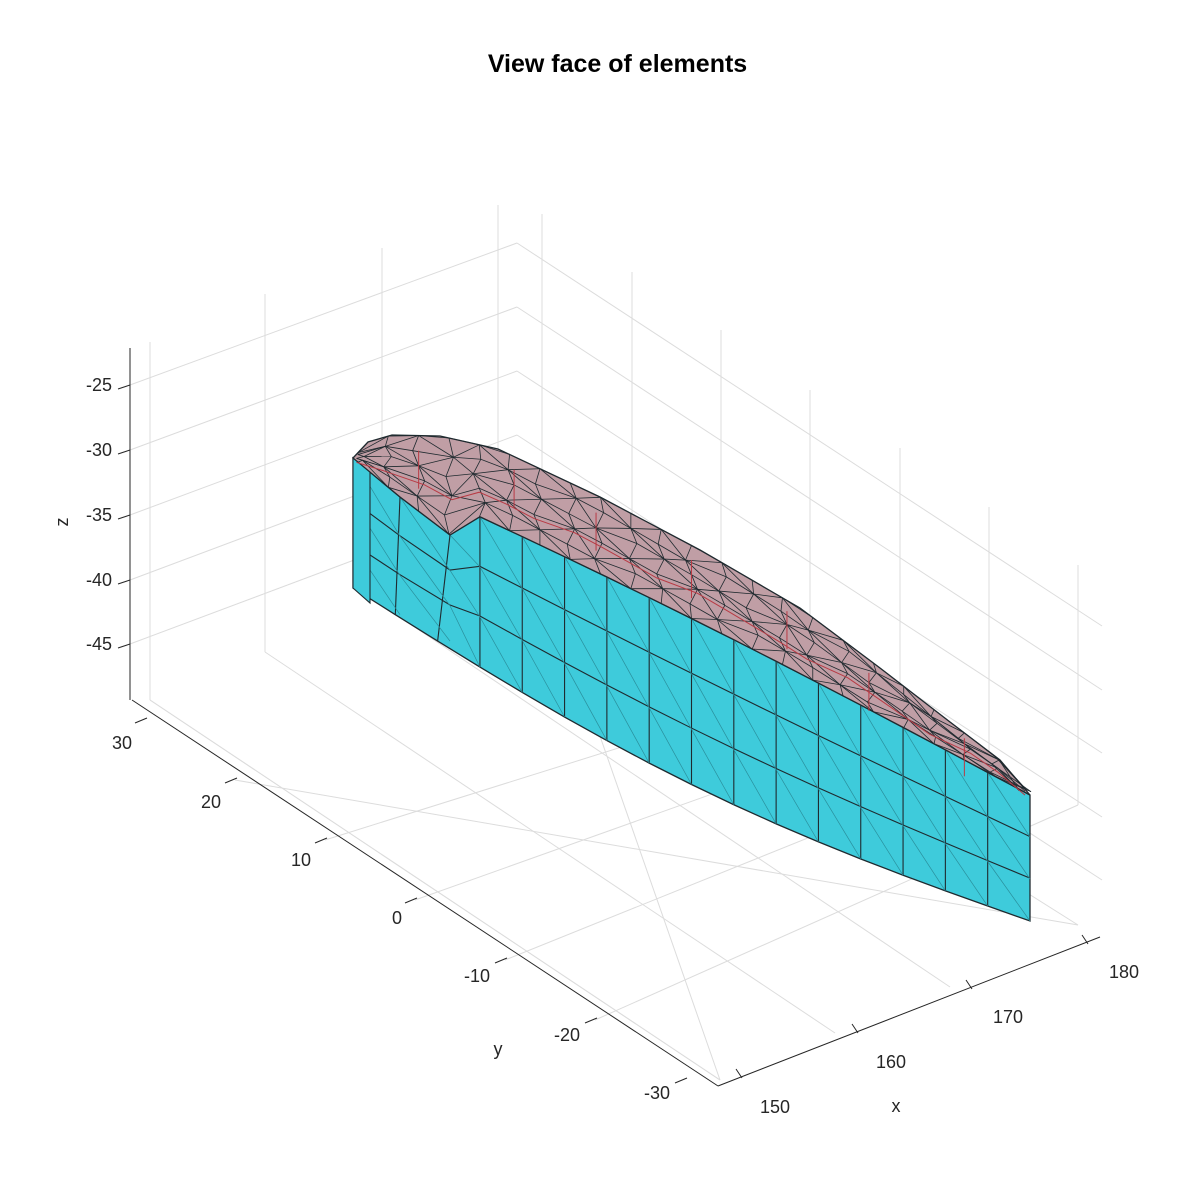  I want to click on z-axis-label: z, so click(62, 522).